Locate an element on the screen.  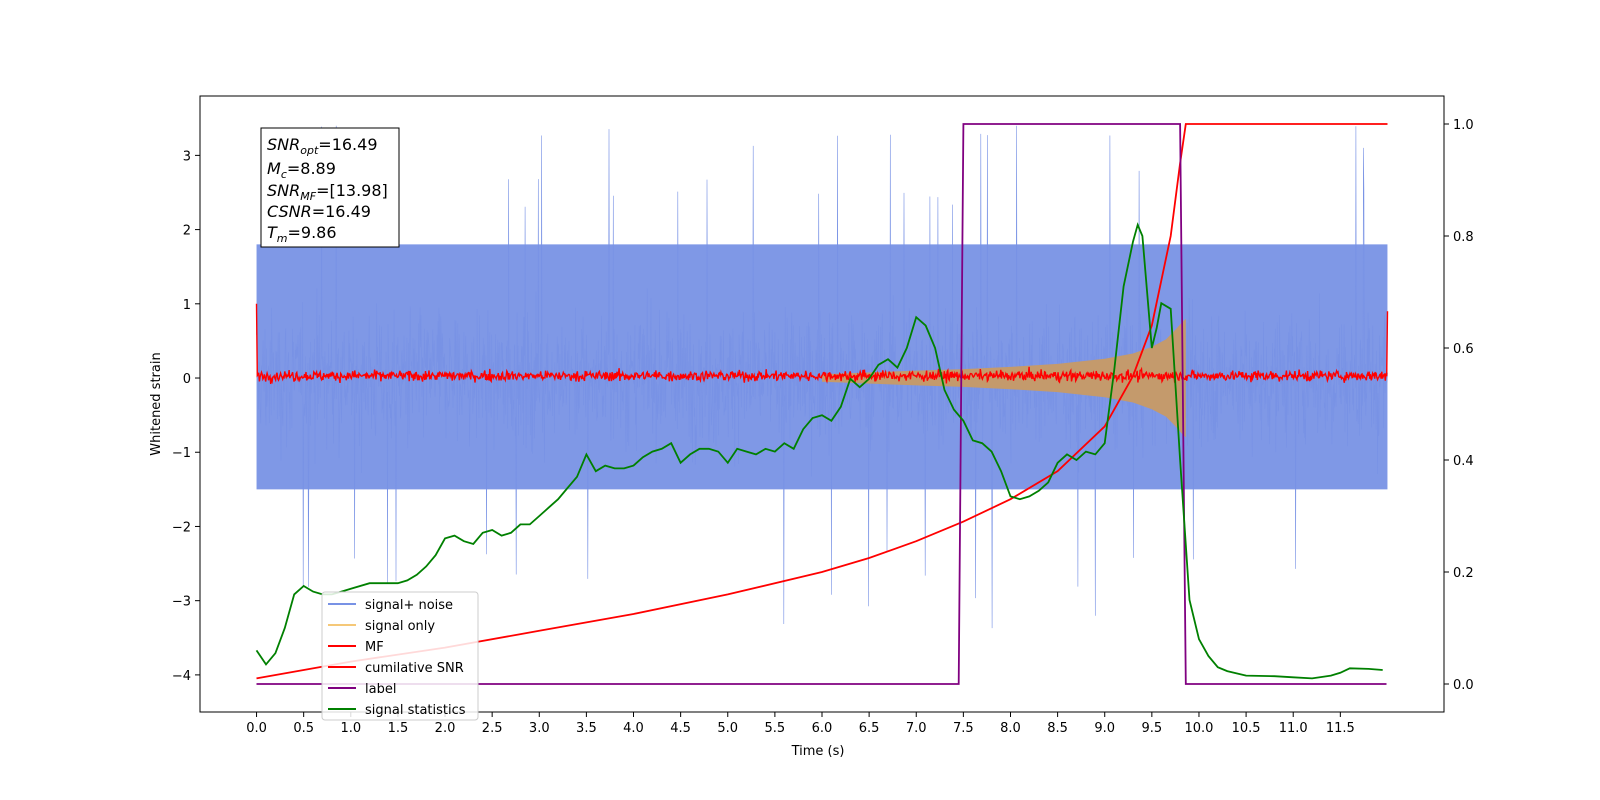
legend-label-signal-statistics: signal statistics is located at coordinates (415, 710).